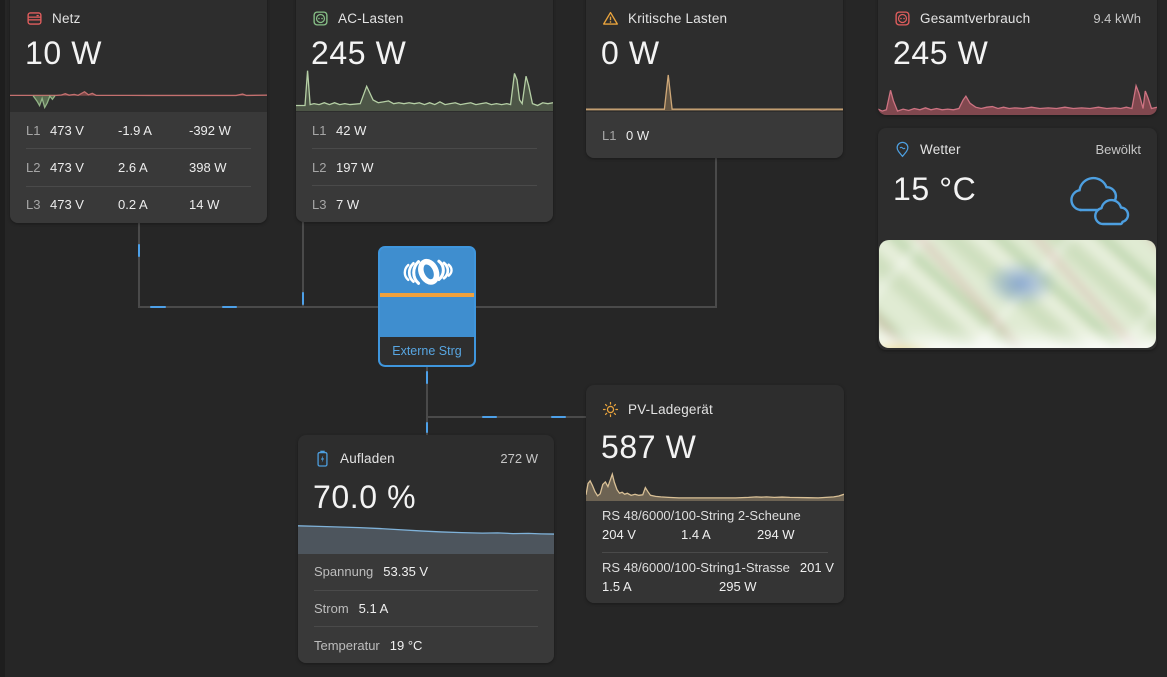 The height and width of the screenshot is (677, 1167). Describe the element at coordinates (210, 130) in the screenshot. I see `phase-power: -392 W` at that location.